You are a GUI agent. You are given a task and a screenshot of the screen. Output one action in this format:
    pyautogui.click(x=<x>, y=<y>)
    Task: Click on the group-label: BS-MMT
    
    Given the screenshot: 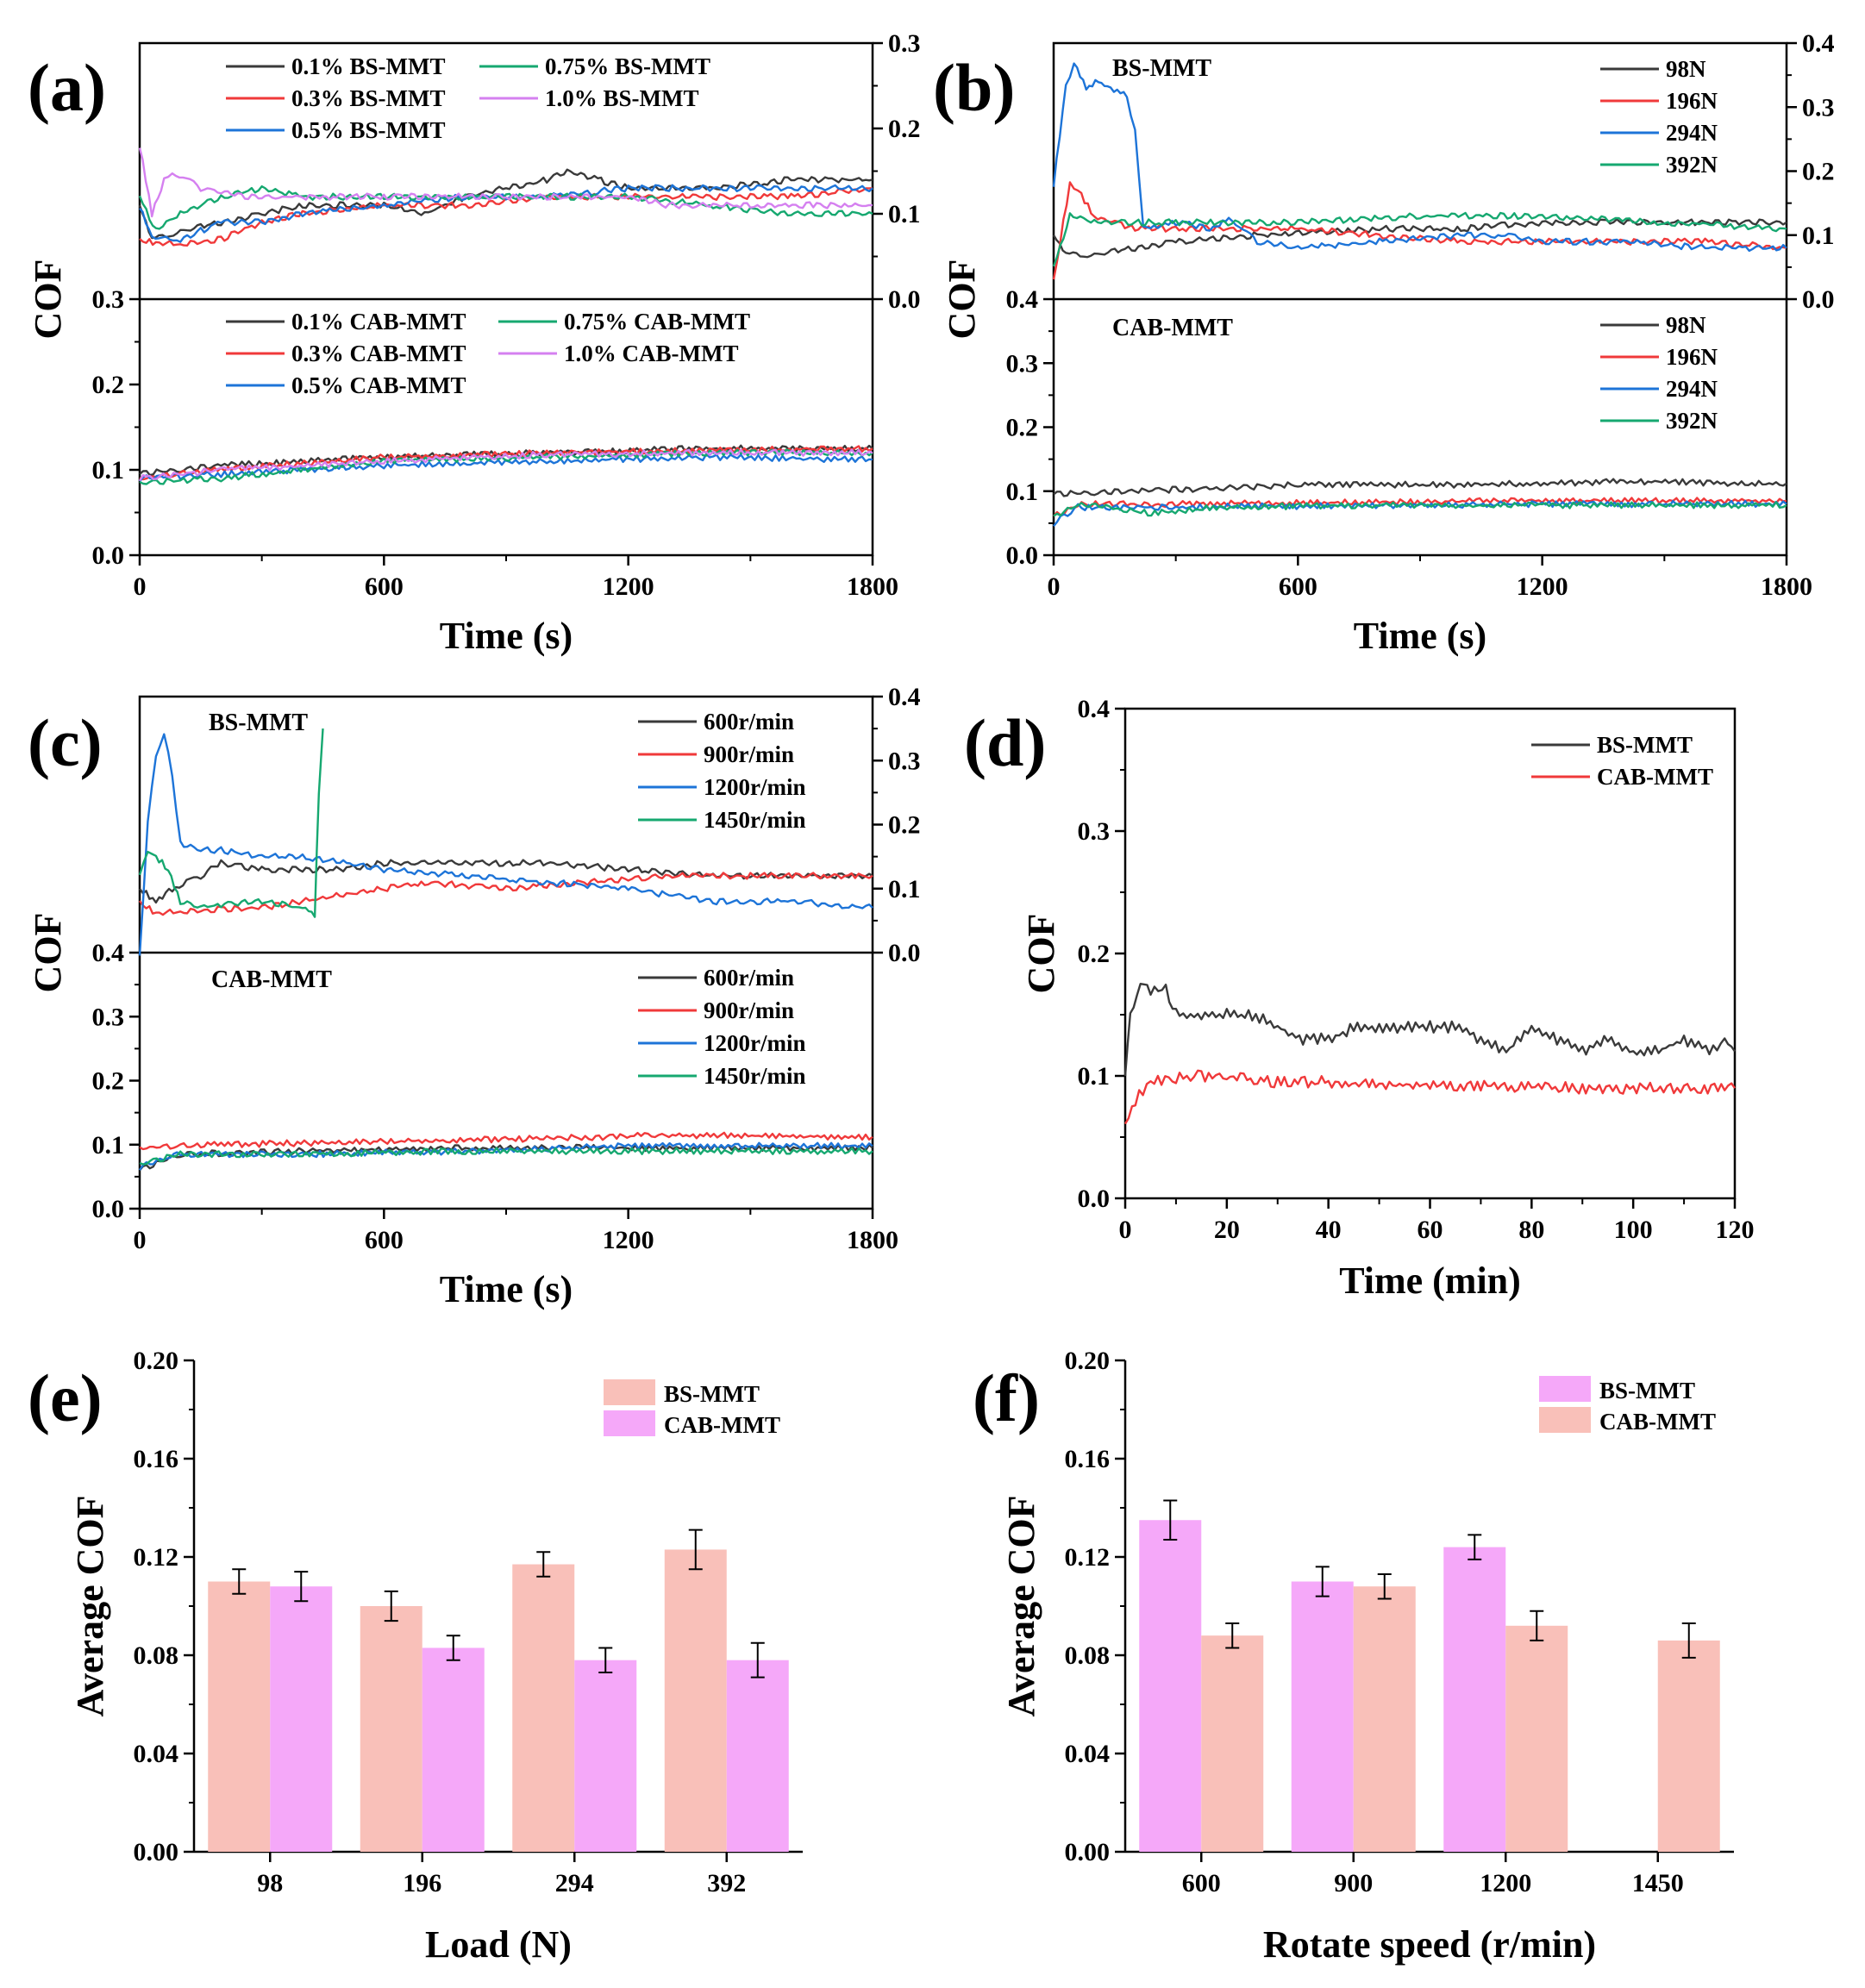 What is the action you would take?
    pyautogui.click(x=1161, y=69)
    